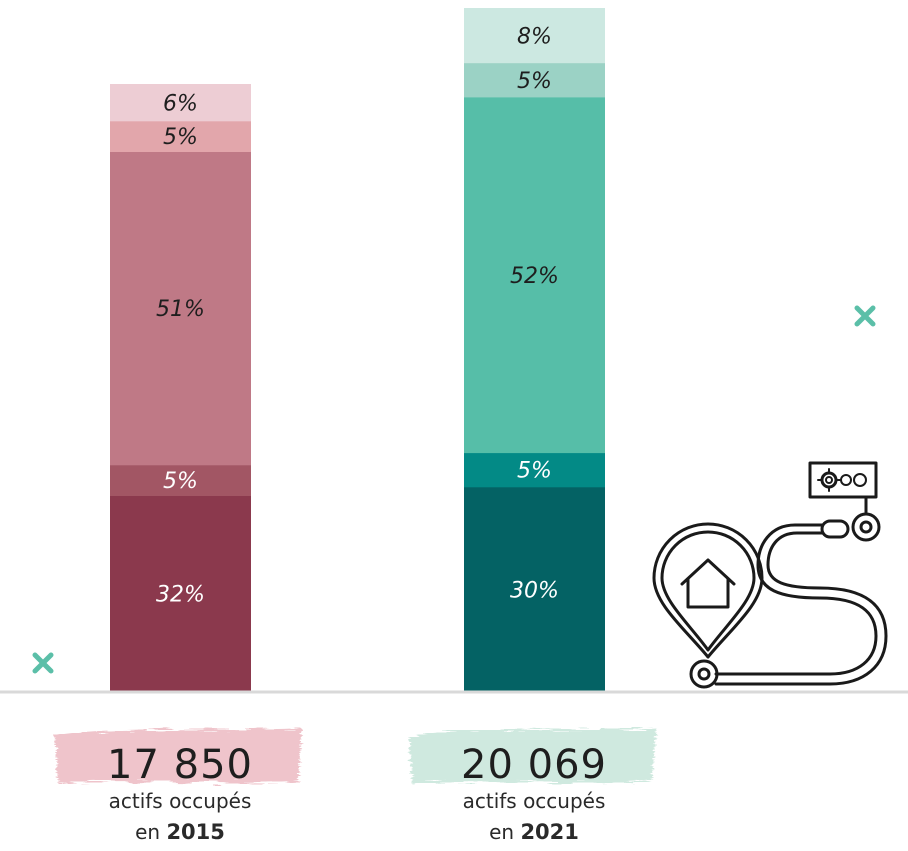  What do you see at coordinates (549, 832) in the screenshot?
I see `year-value: 2021` at bounding box center [549, 832].